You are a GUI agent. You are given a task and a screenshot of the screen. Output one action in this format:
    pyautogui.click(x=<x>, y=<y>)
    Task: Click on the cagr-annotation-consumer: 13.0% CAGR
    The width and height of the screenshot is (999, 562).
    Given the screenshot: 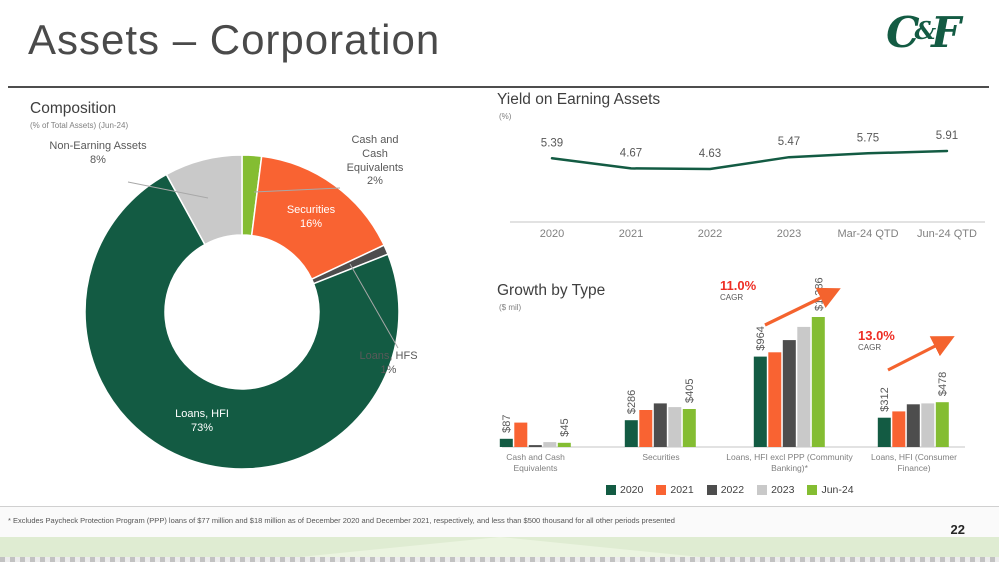 What is the action you would take?
    pyautogui.click(x=876, y=340)
    